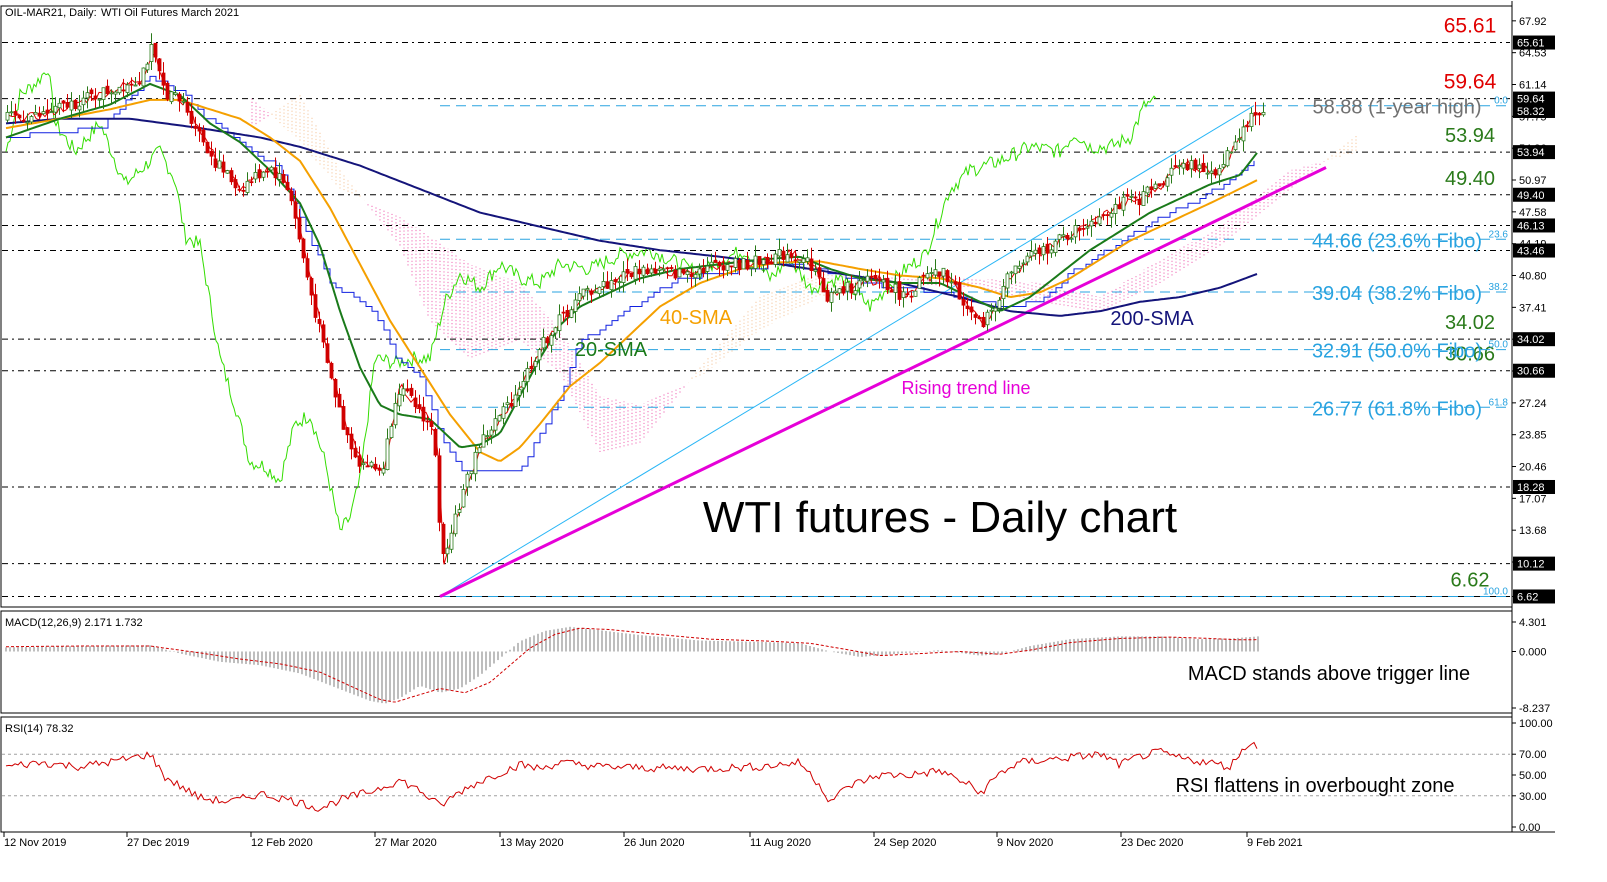 The height and width of the screenshot is (882, 1607). I want to click on level-price-box-text: 34.02, so click(1531, 340).